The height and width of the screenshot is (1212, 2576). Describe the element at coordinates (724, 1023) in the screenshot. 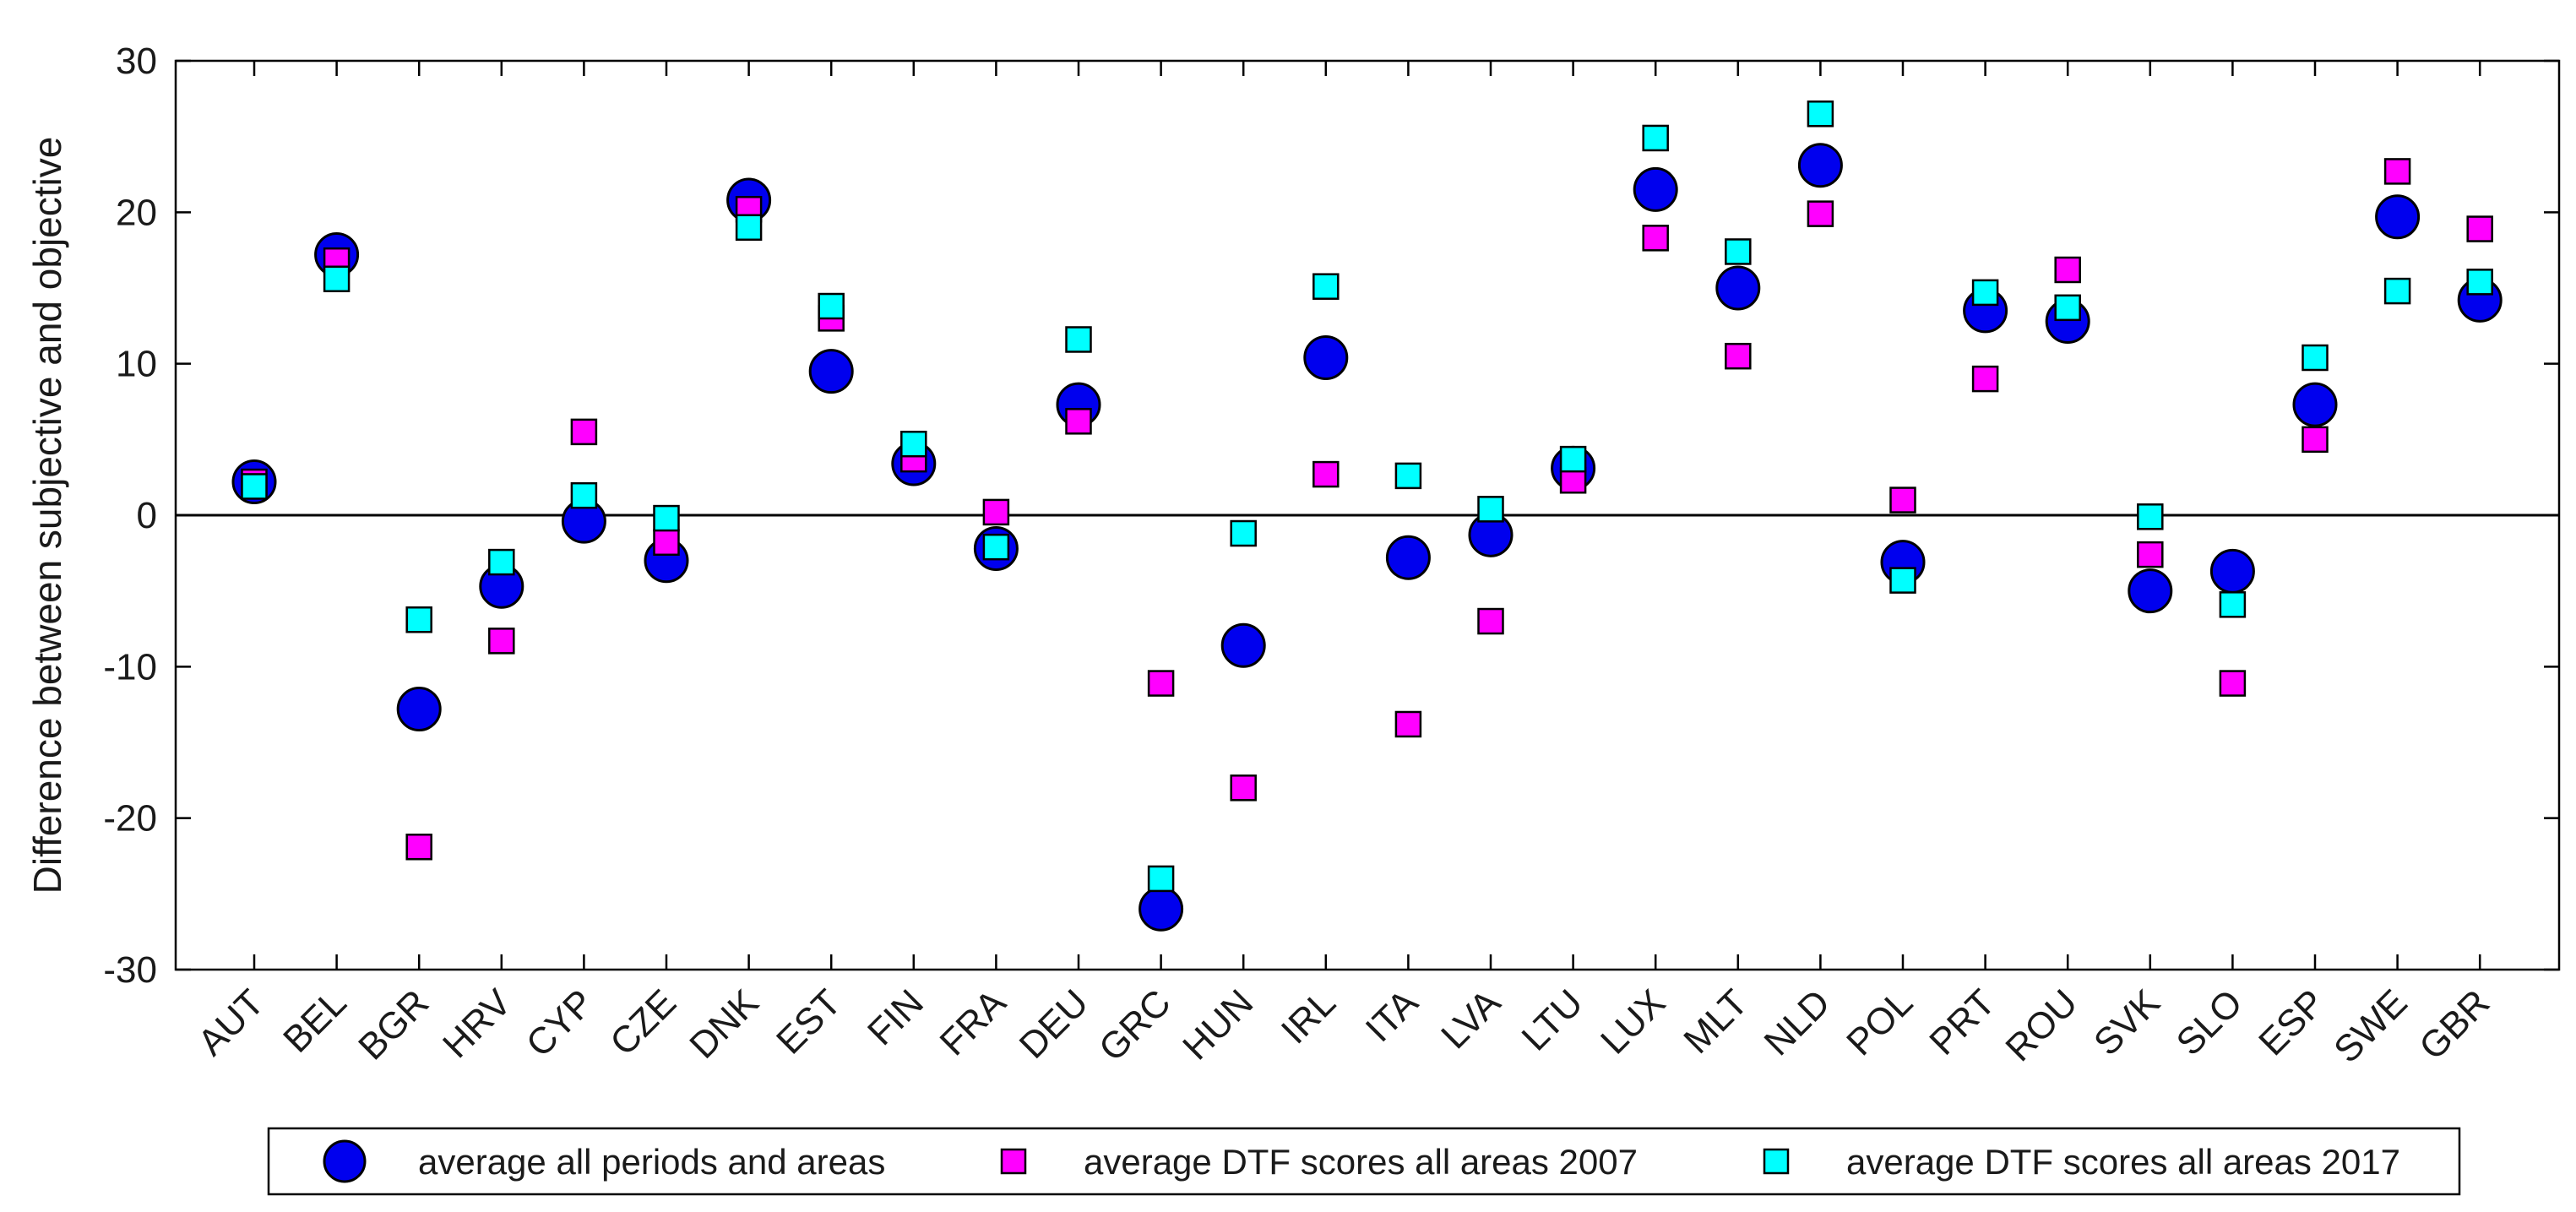

I see `x-tick-label: DNK` at that location.